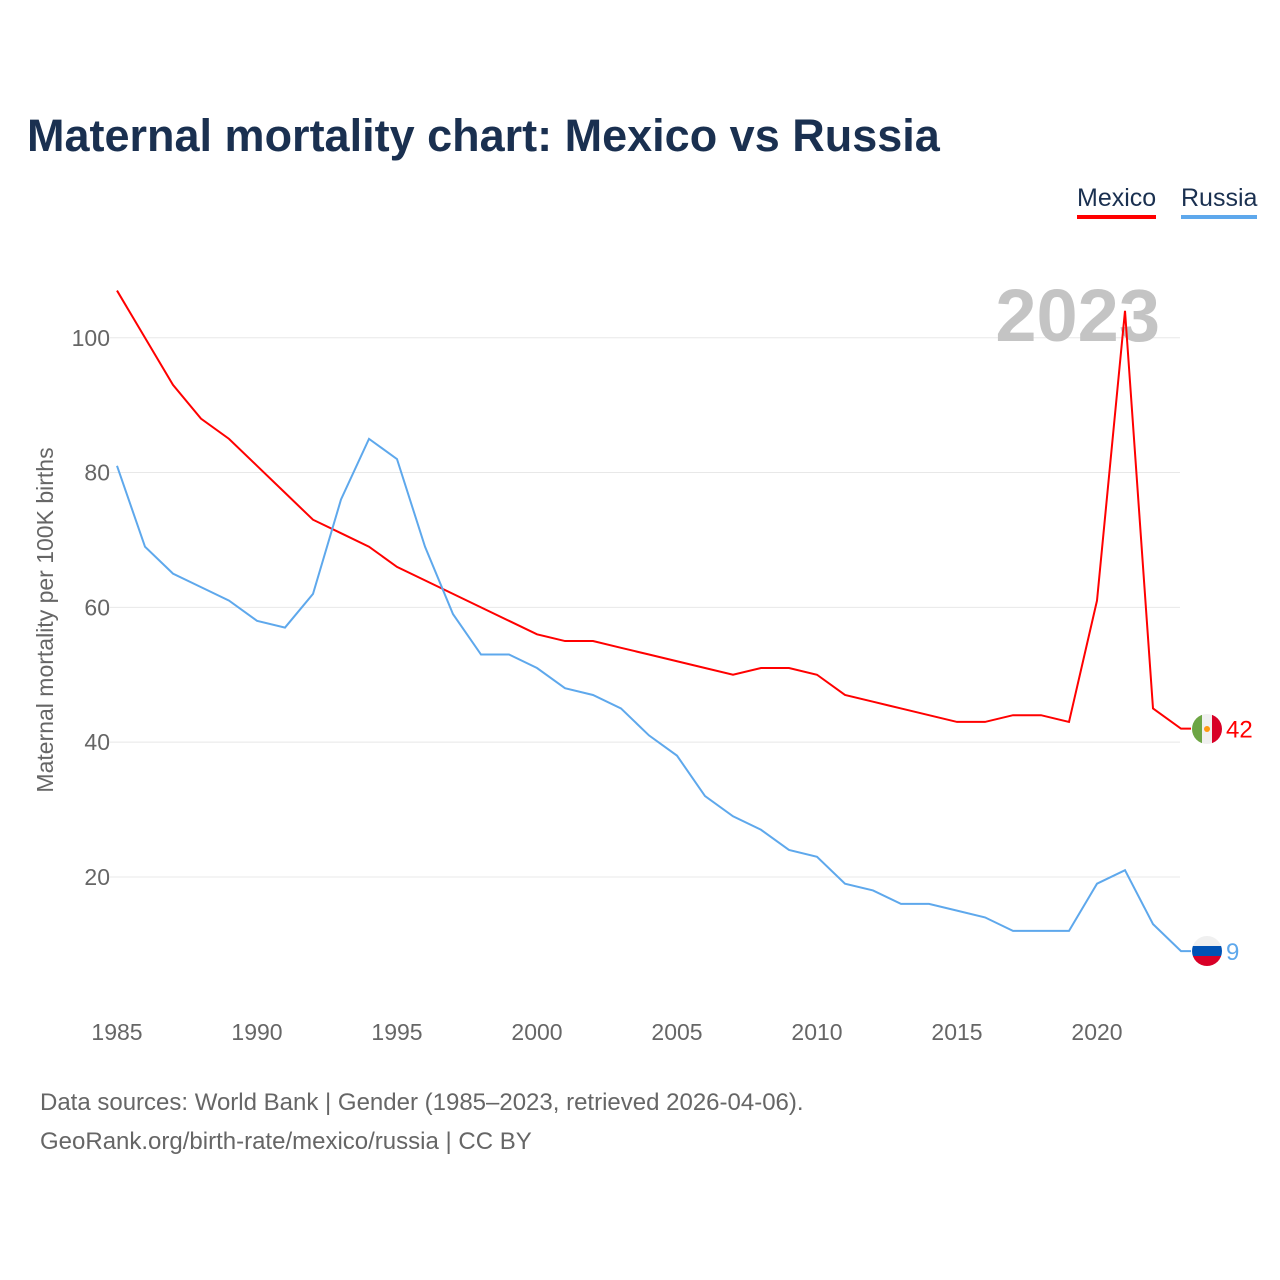 The image size is (1280, 1280). I want to click on end-label-mexico: 42, so click(1239, 730).